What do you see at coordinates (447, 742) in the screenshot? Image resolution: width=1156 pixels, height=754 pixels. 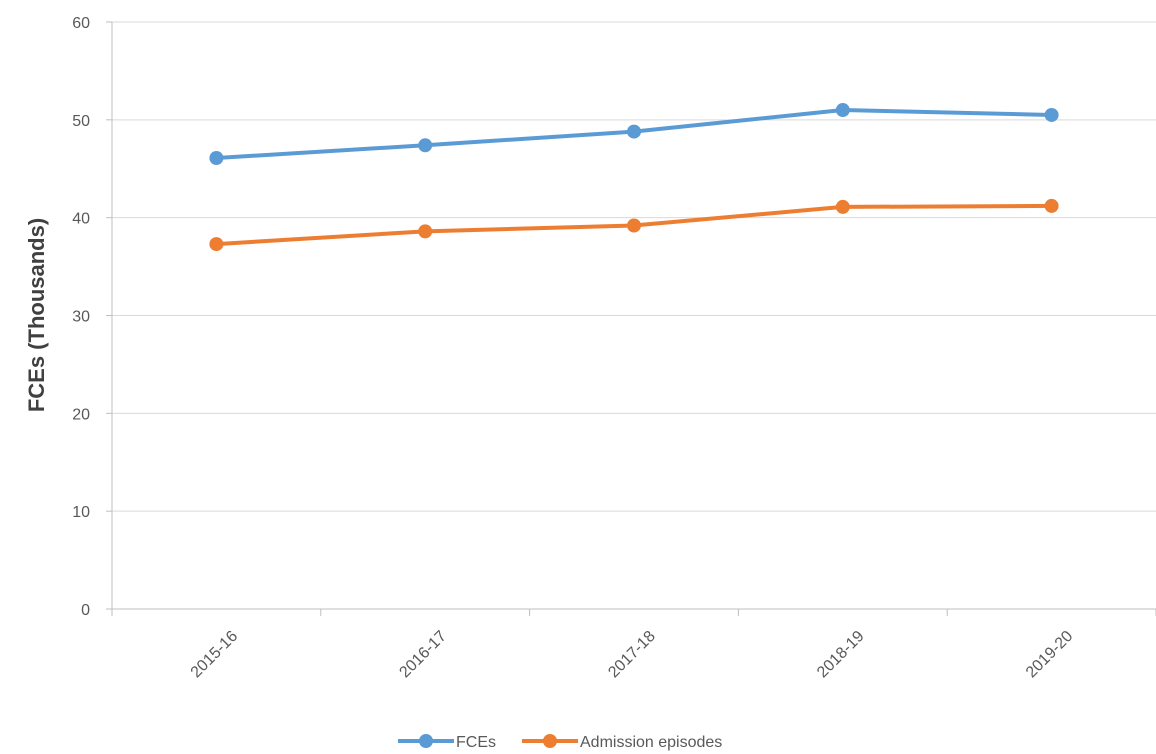 I see `legend-item: FCEs` at bounding box center [447, 742].